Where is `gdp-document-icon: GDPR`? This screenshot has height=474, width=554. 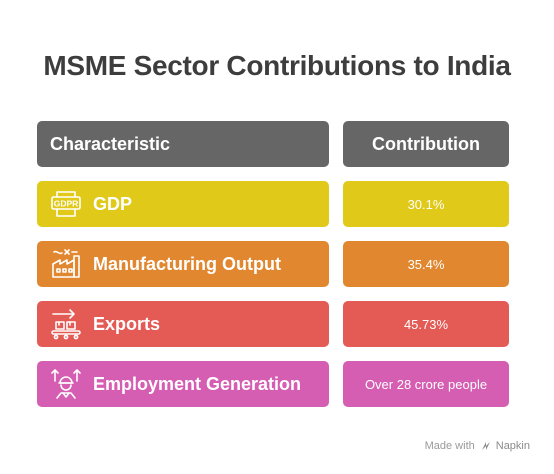 gdp-document-icon: GDPR is located at coordinates (66, 204).